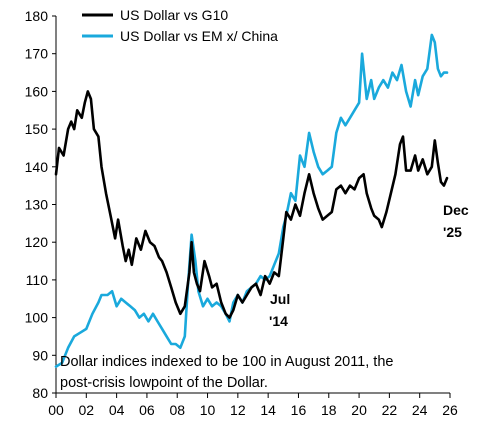 This screenshot has width=477, height=426. What do you see at coordinates (40, 393) in the screenshot?
I see `y-tick-label: 80` at bounding box center [40, 393].